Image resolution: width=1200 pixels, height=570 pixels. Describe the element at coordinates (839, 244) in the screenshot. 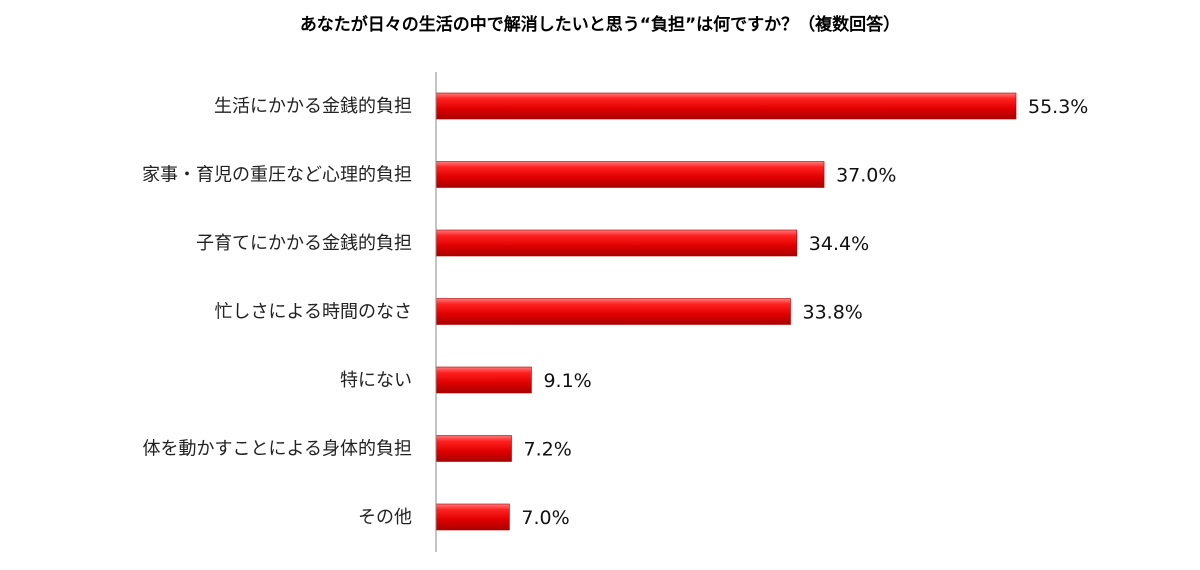

I see `value-label: 34.4%` at that location.